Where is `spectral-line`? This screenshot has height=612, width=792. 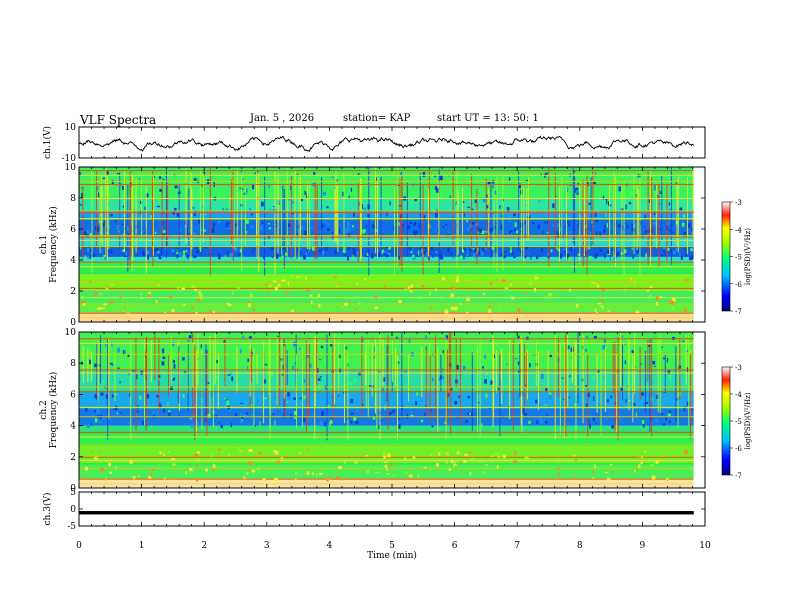
spectral-line is located at coordinates (386, 282).